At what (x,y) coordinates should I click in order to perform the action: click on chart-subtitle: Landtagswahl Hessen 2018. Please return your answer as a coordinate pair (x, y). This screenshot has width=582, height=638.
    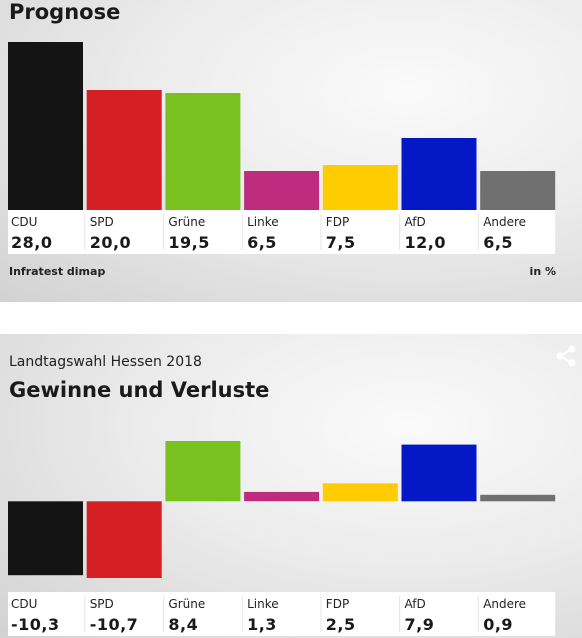
    Looking at the image, I should click on (105, 362).